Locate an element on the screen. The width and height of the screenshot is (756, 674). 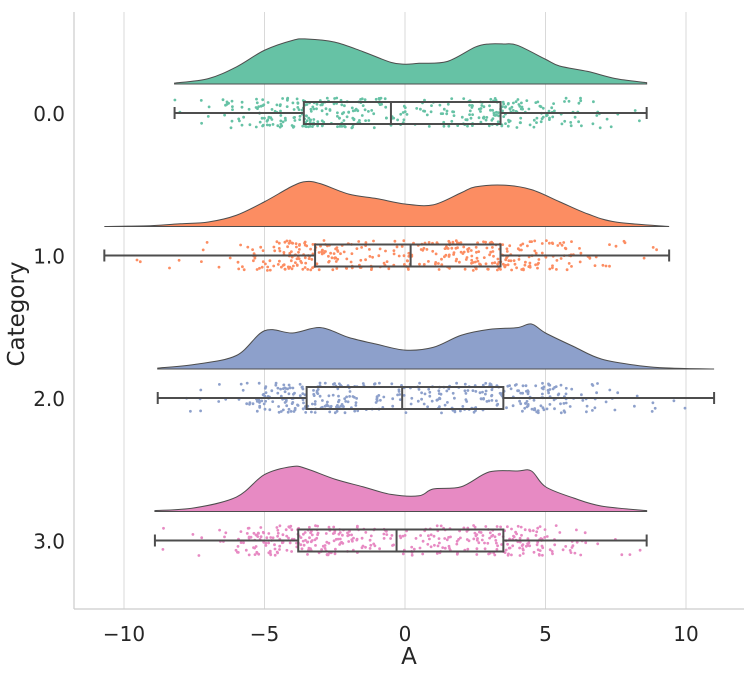
x-tick-label: 10 is located at coordinates (685, 634).